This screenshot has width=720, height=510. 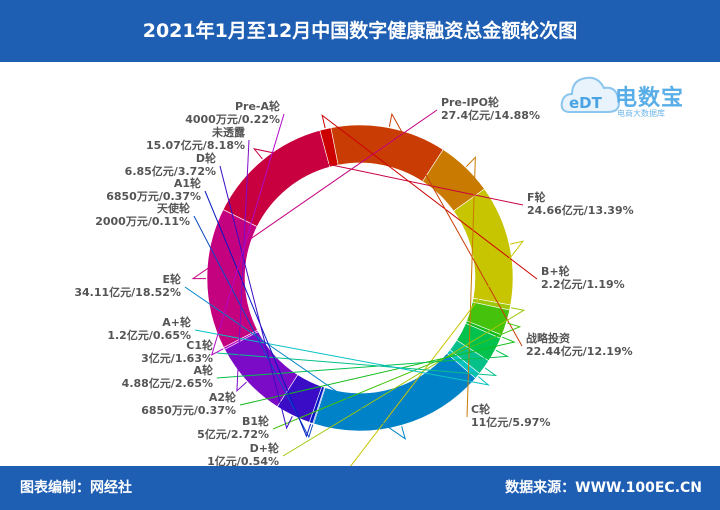 What do you see at coordinates (548, 338) in the screenshot?
I see `slice-label-name: 战略投资` at bounding box center [548, 338].